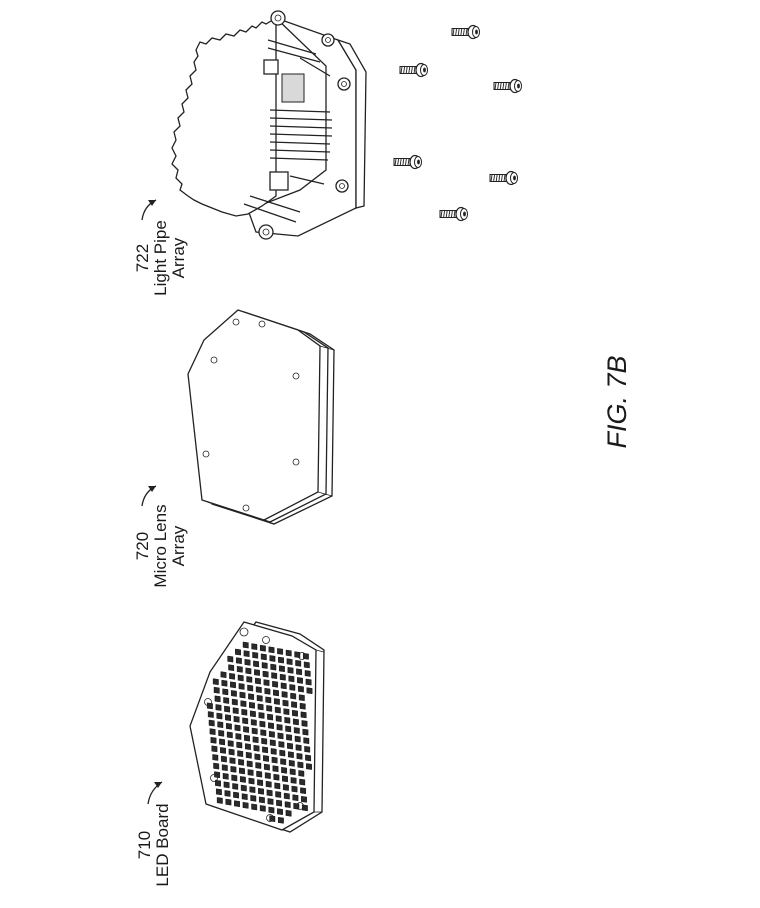 This screenshot has width=760, height=908. I want to click on label-720-line1: Micro Lens, so click(160, 545).